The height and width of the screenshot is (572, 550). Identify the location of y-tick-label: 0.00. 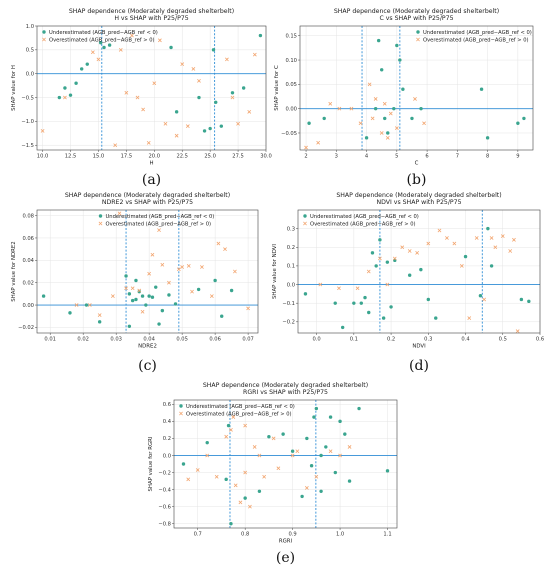
(291, 109).